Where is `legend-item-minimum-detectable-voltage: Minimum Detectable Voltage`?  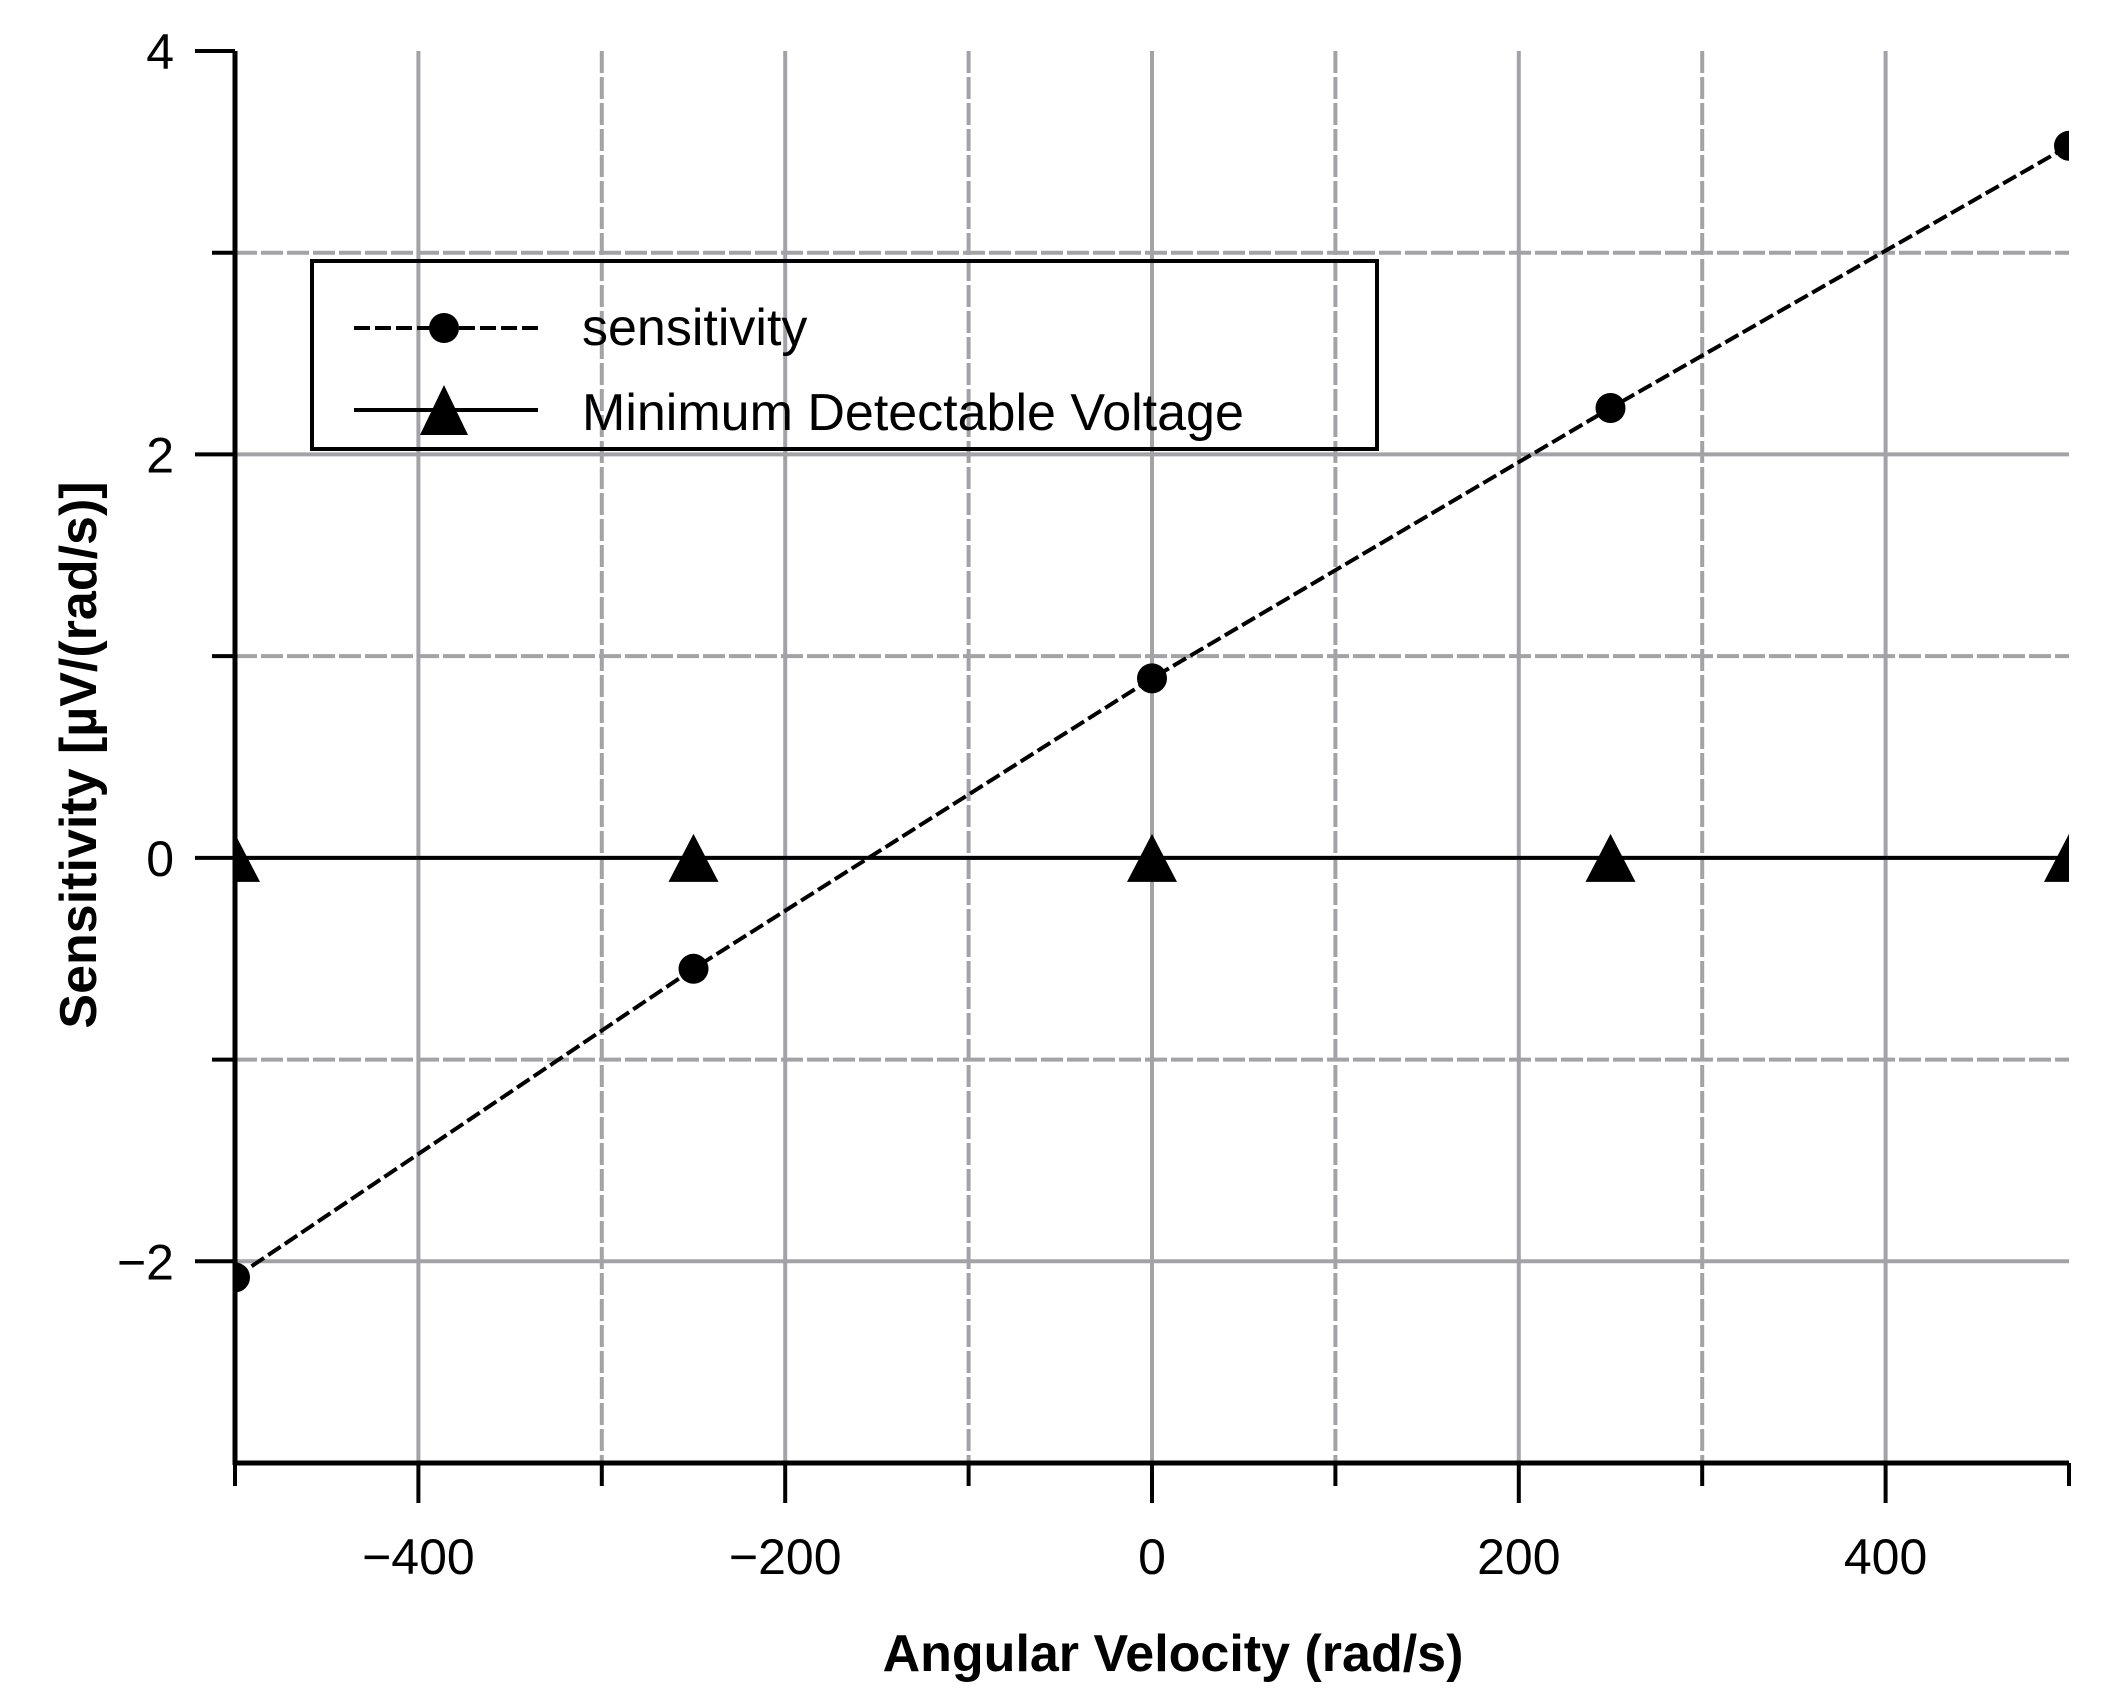 legend-item-minimum-detectable-voltage: Minimum Detectable Voltage is located at coordinates (799, 413).